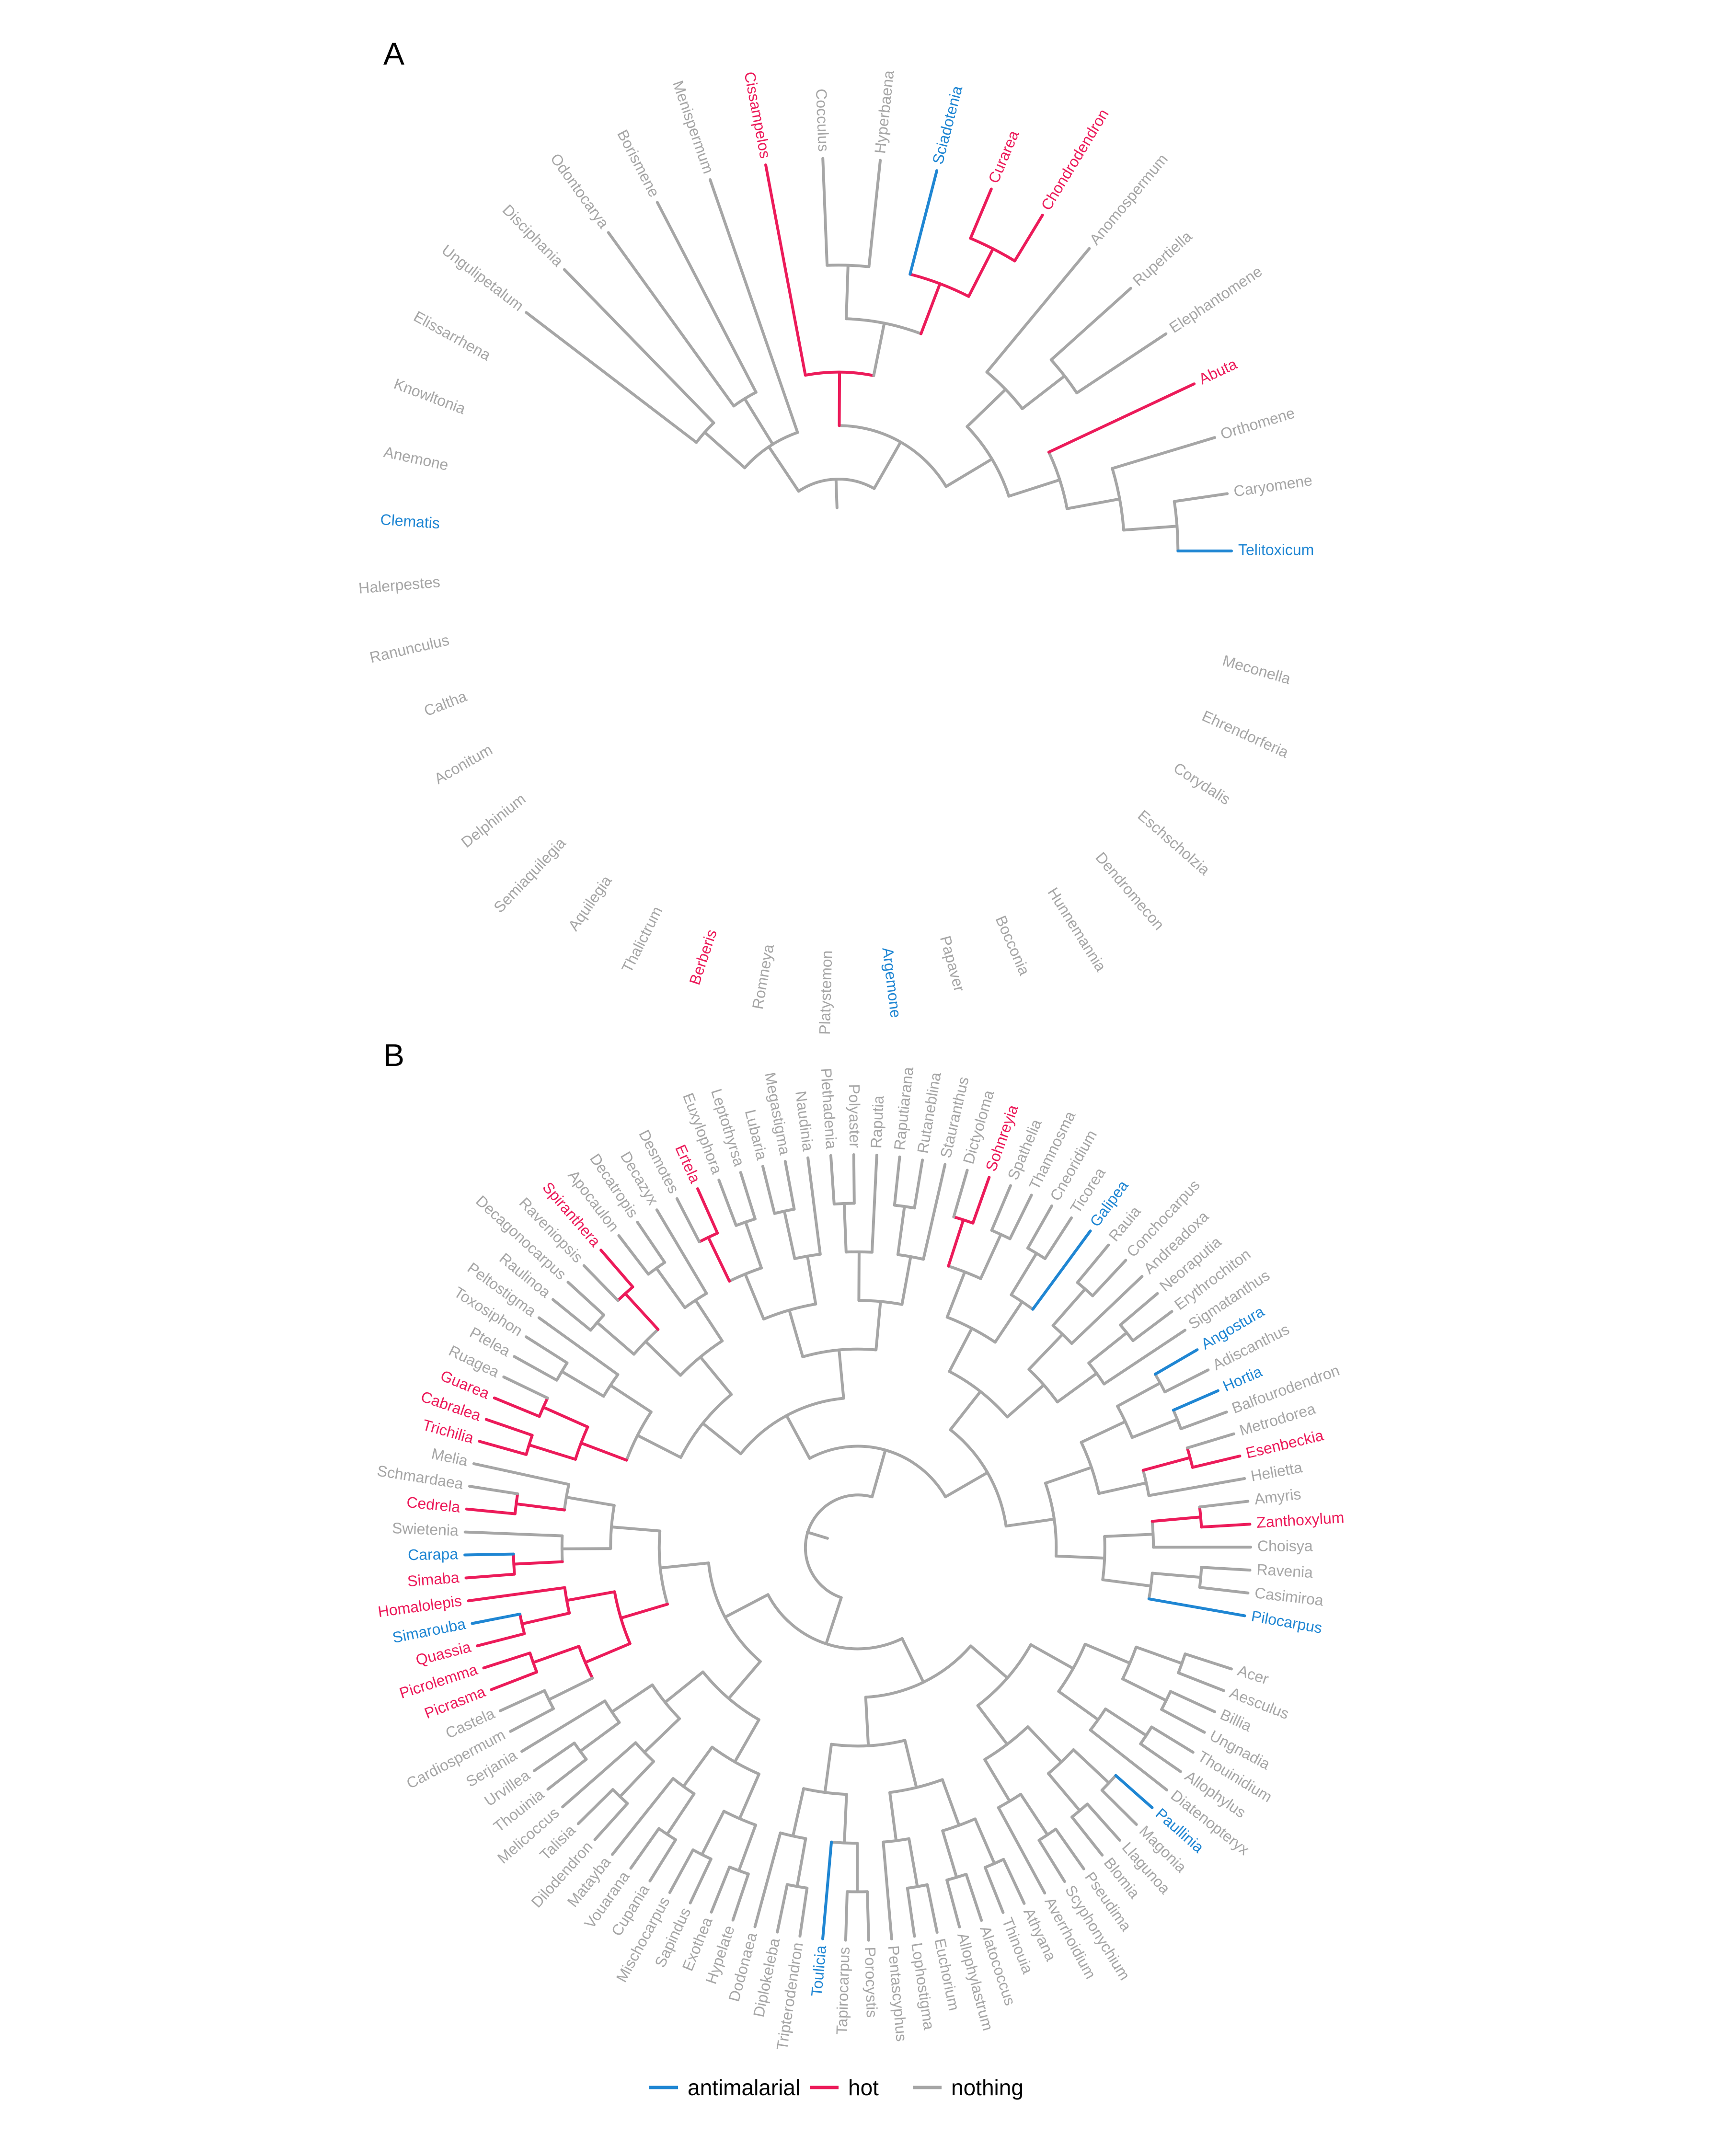 The image size is (1725, 2156). What do you see at coordinates (399, 585) in the screenshot?
I see `panel-a-leaf-label: Halerpestes` at bounding box center [399, 585].